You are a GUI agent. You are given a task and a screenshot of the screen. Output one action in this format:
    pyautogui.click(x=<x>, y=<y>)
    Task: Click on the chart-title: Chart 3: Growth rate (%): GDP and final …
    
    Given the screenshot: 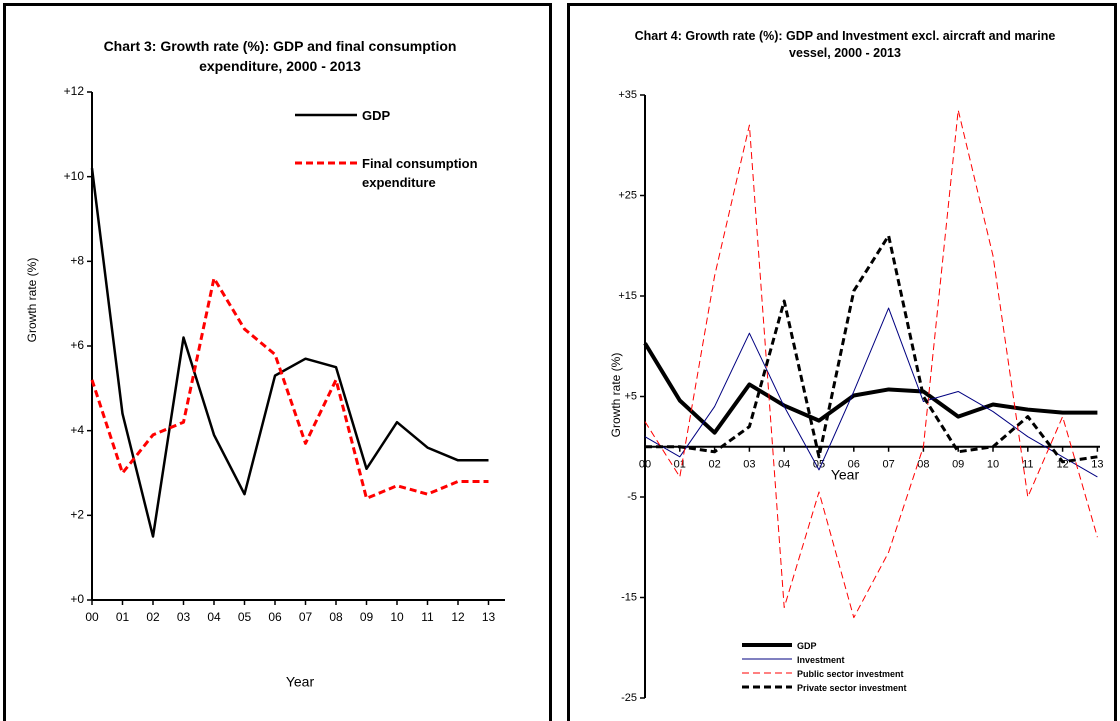 What is the action you would take?
    pyautogui.click(x=280, y=56)
    